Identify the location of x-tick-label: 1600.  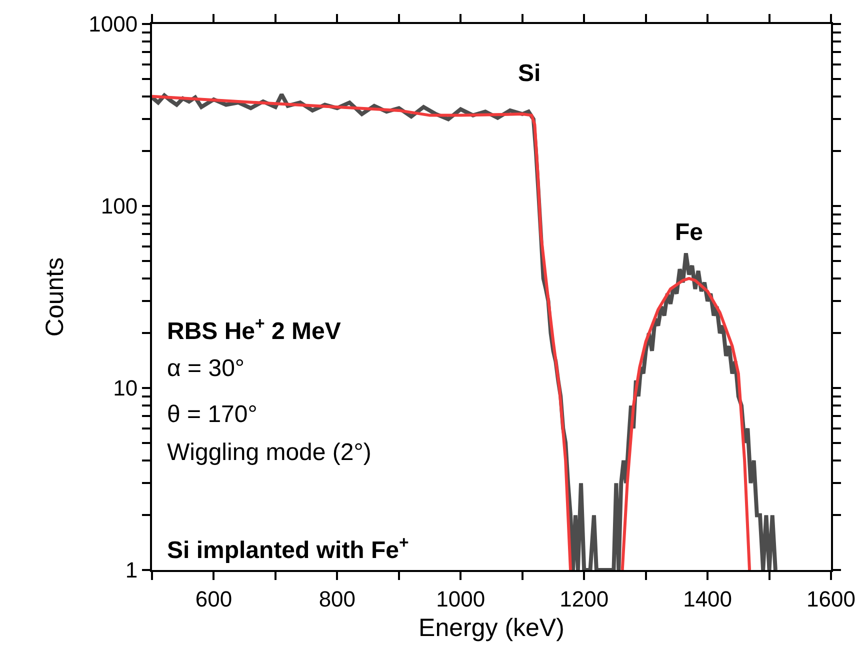
(831, 599).